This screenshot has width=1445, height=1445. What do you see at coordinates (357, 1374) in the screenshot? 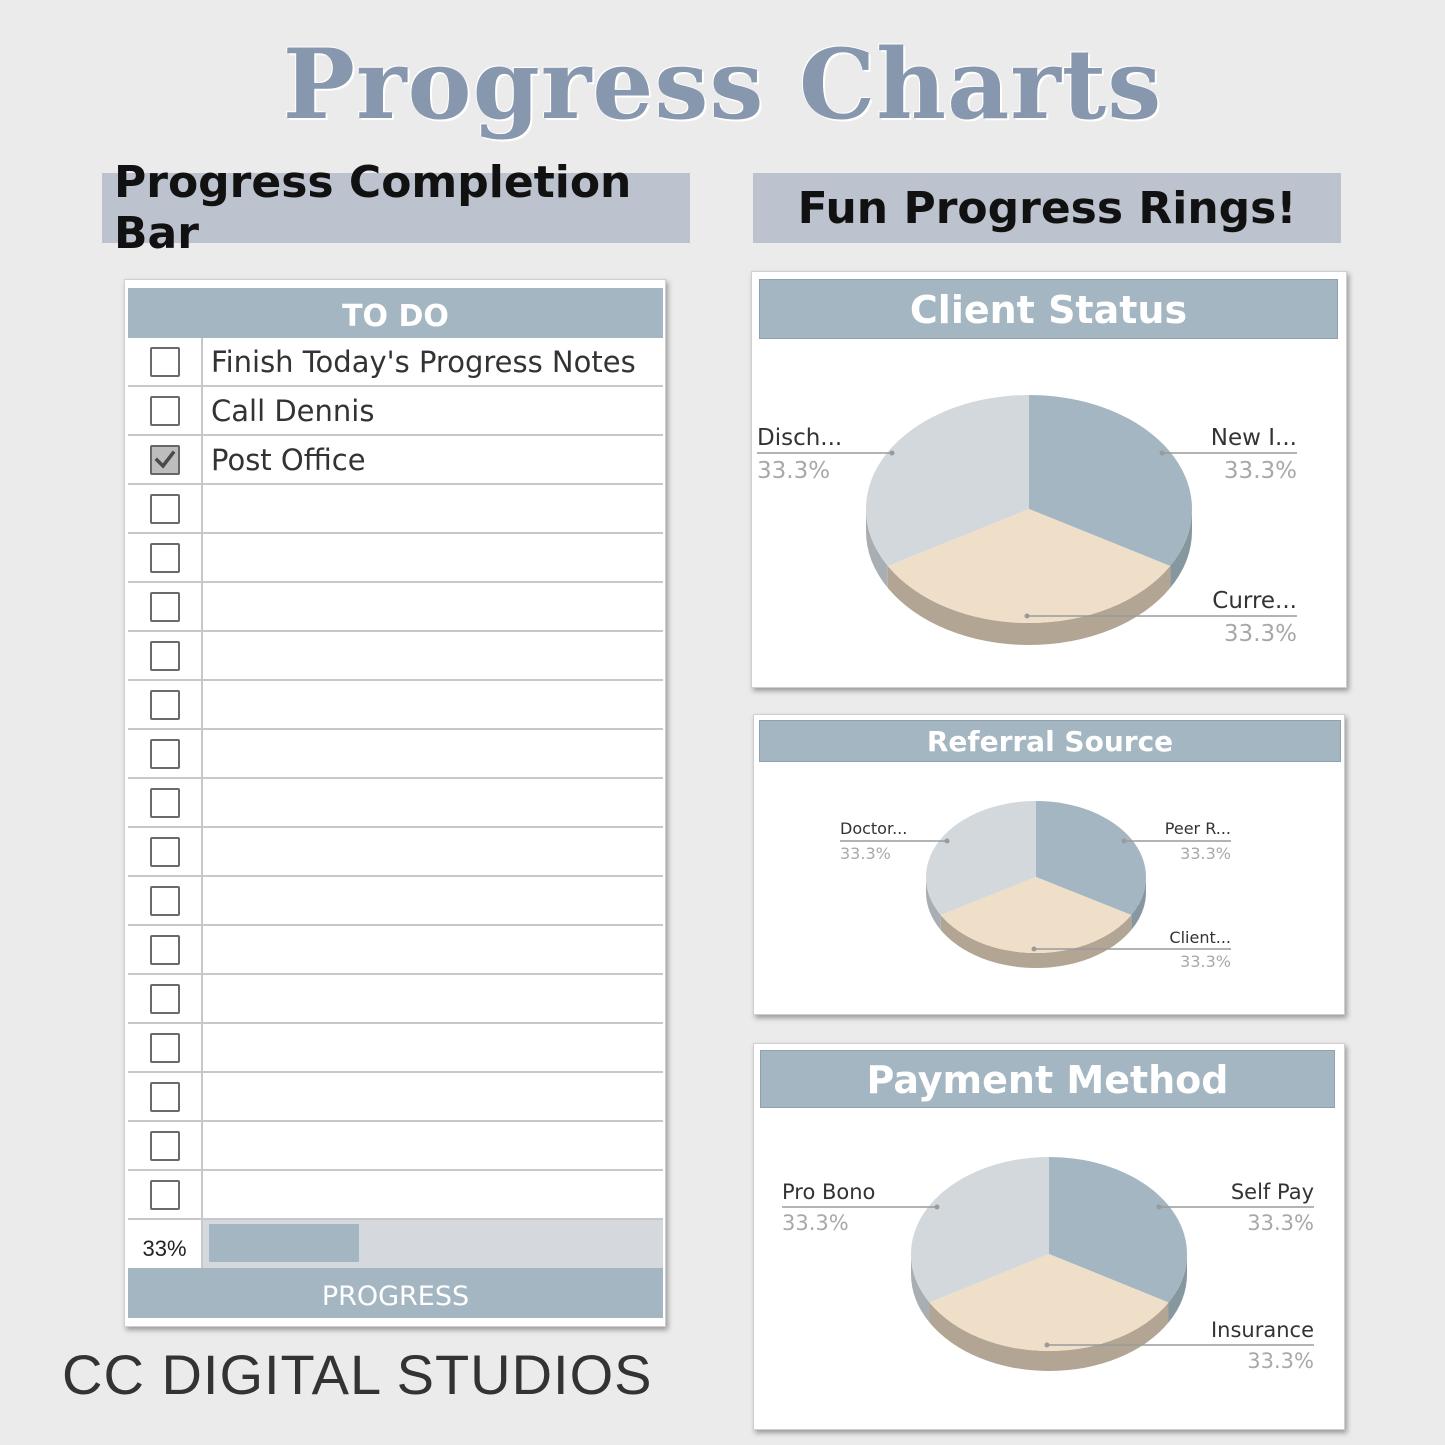
I see `brand-name: CC DIGITAL STUDIOS` at bounding box center [357, 1374].